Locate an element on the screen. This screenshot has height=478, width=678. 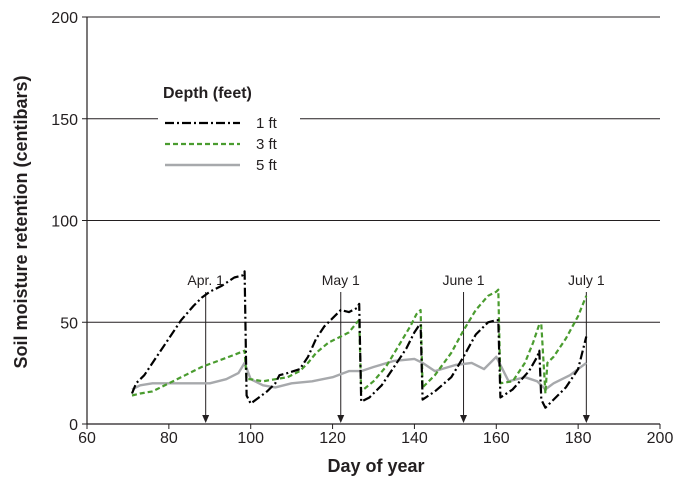
annotation-label-june-1: June 1 is located at coordinates (464, 280).